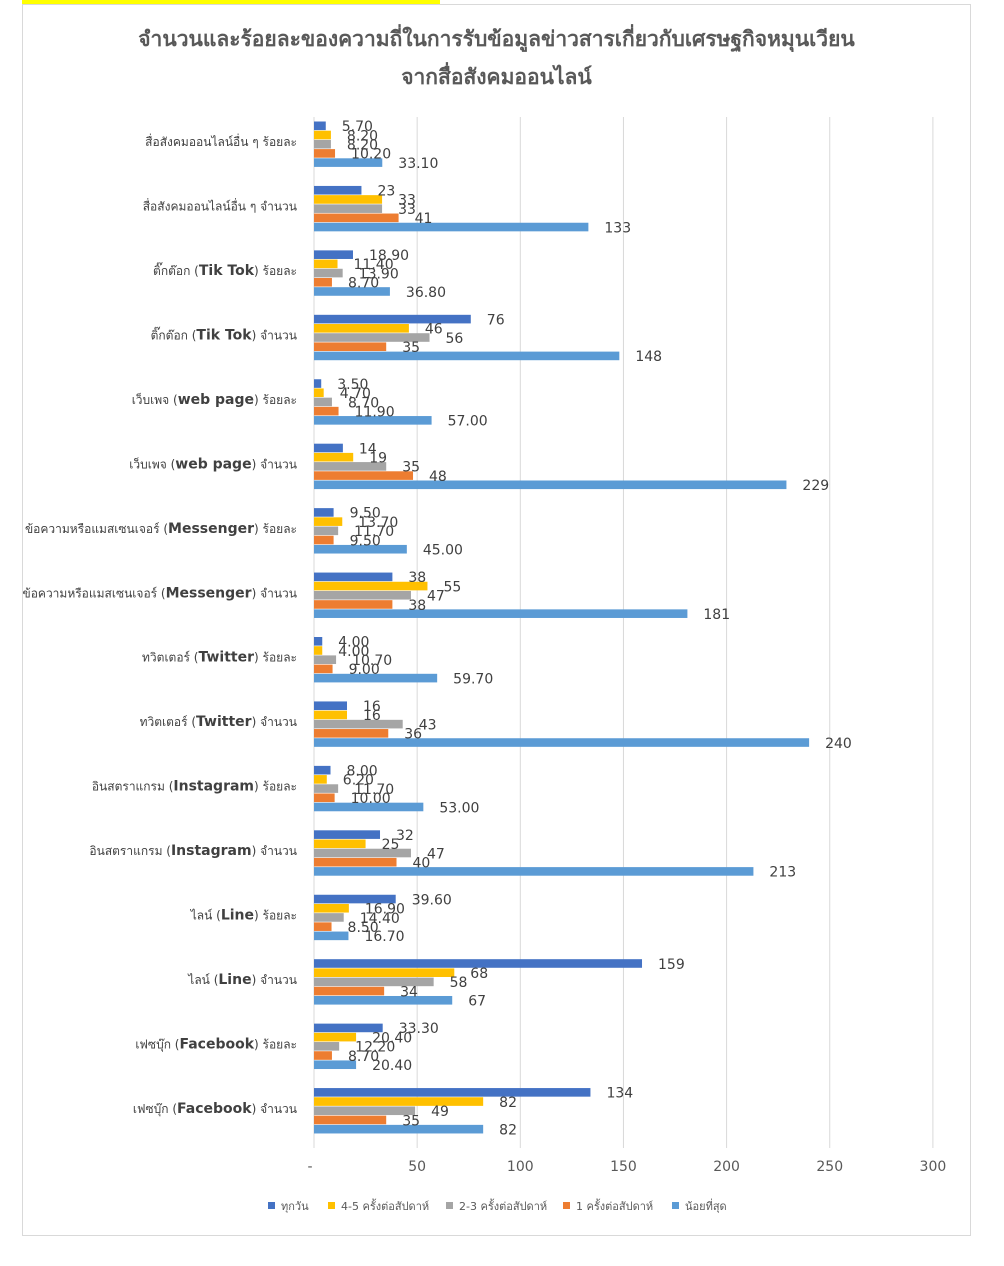 The height and width of the screenshot is (1266, 1004). Describe the element at coordinates (362, 146) in the screenshot. I see `value-label-0-2: 8.20` at that location.